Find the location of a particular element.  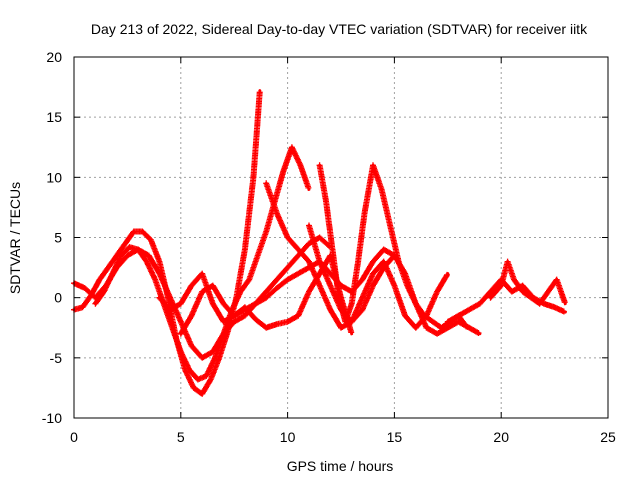

series-markers is located at coordinates (393, 246).